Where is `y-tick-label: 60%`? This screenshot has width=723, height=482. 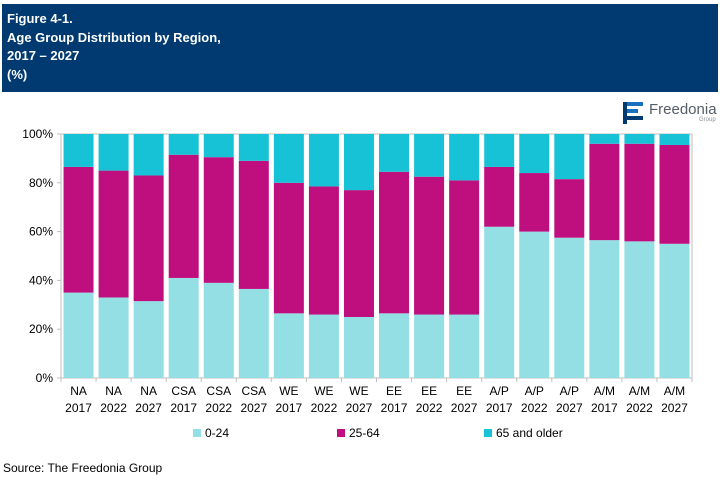 y-tick-label: 60% is located at coordinates (41, 232).